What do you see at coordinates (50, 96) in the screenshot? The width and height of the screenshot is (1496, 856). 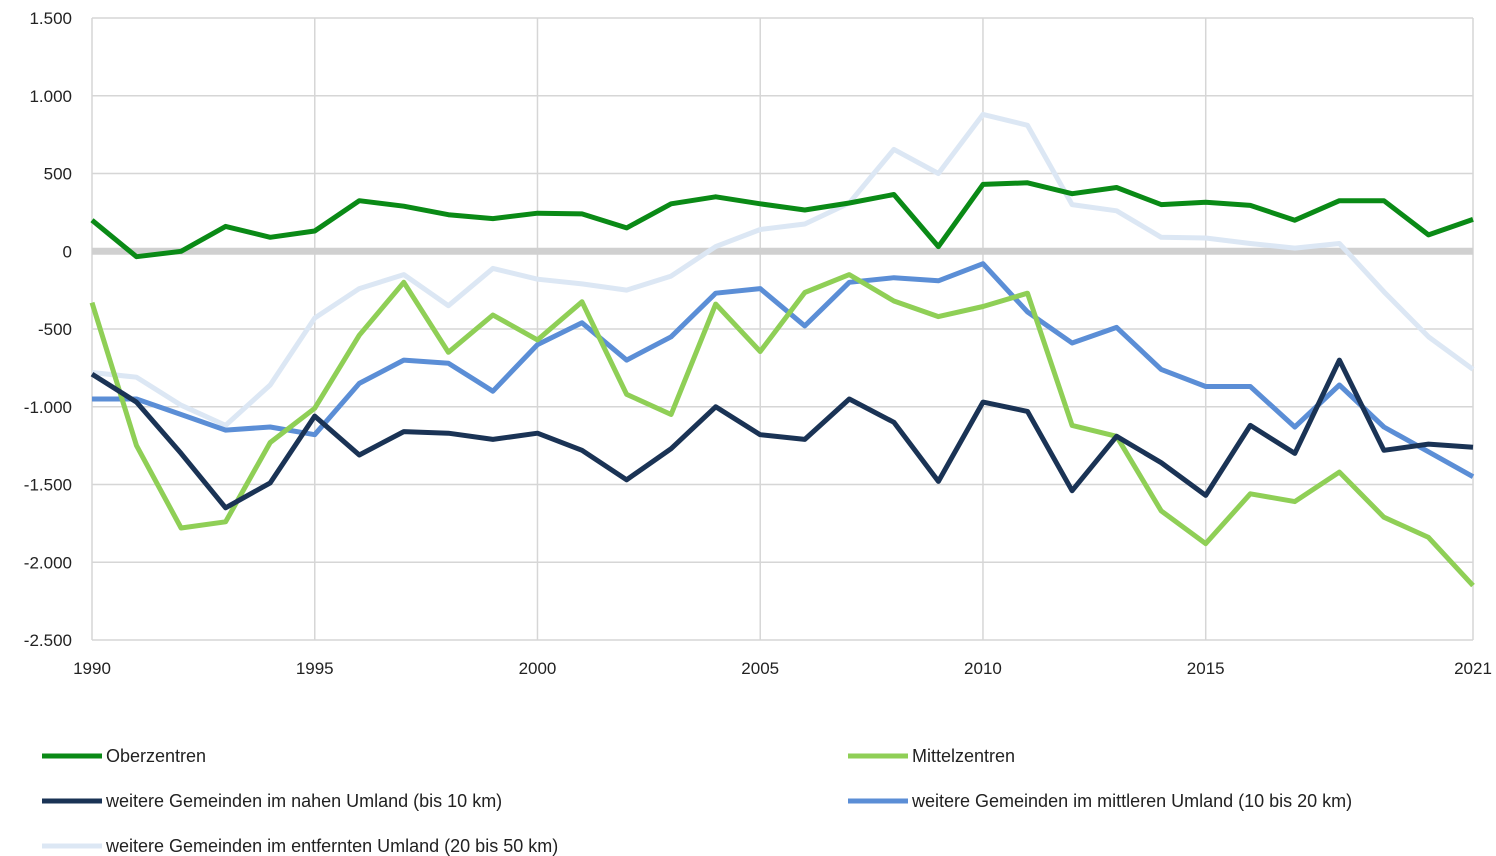 I see `y-tick-label: 1.000` at bounding box center [50, 96].